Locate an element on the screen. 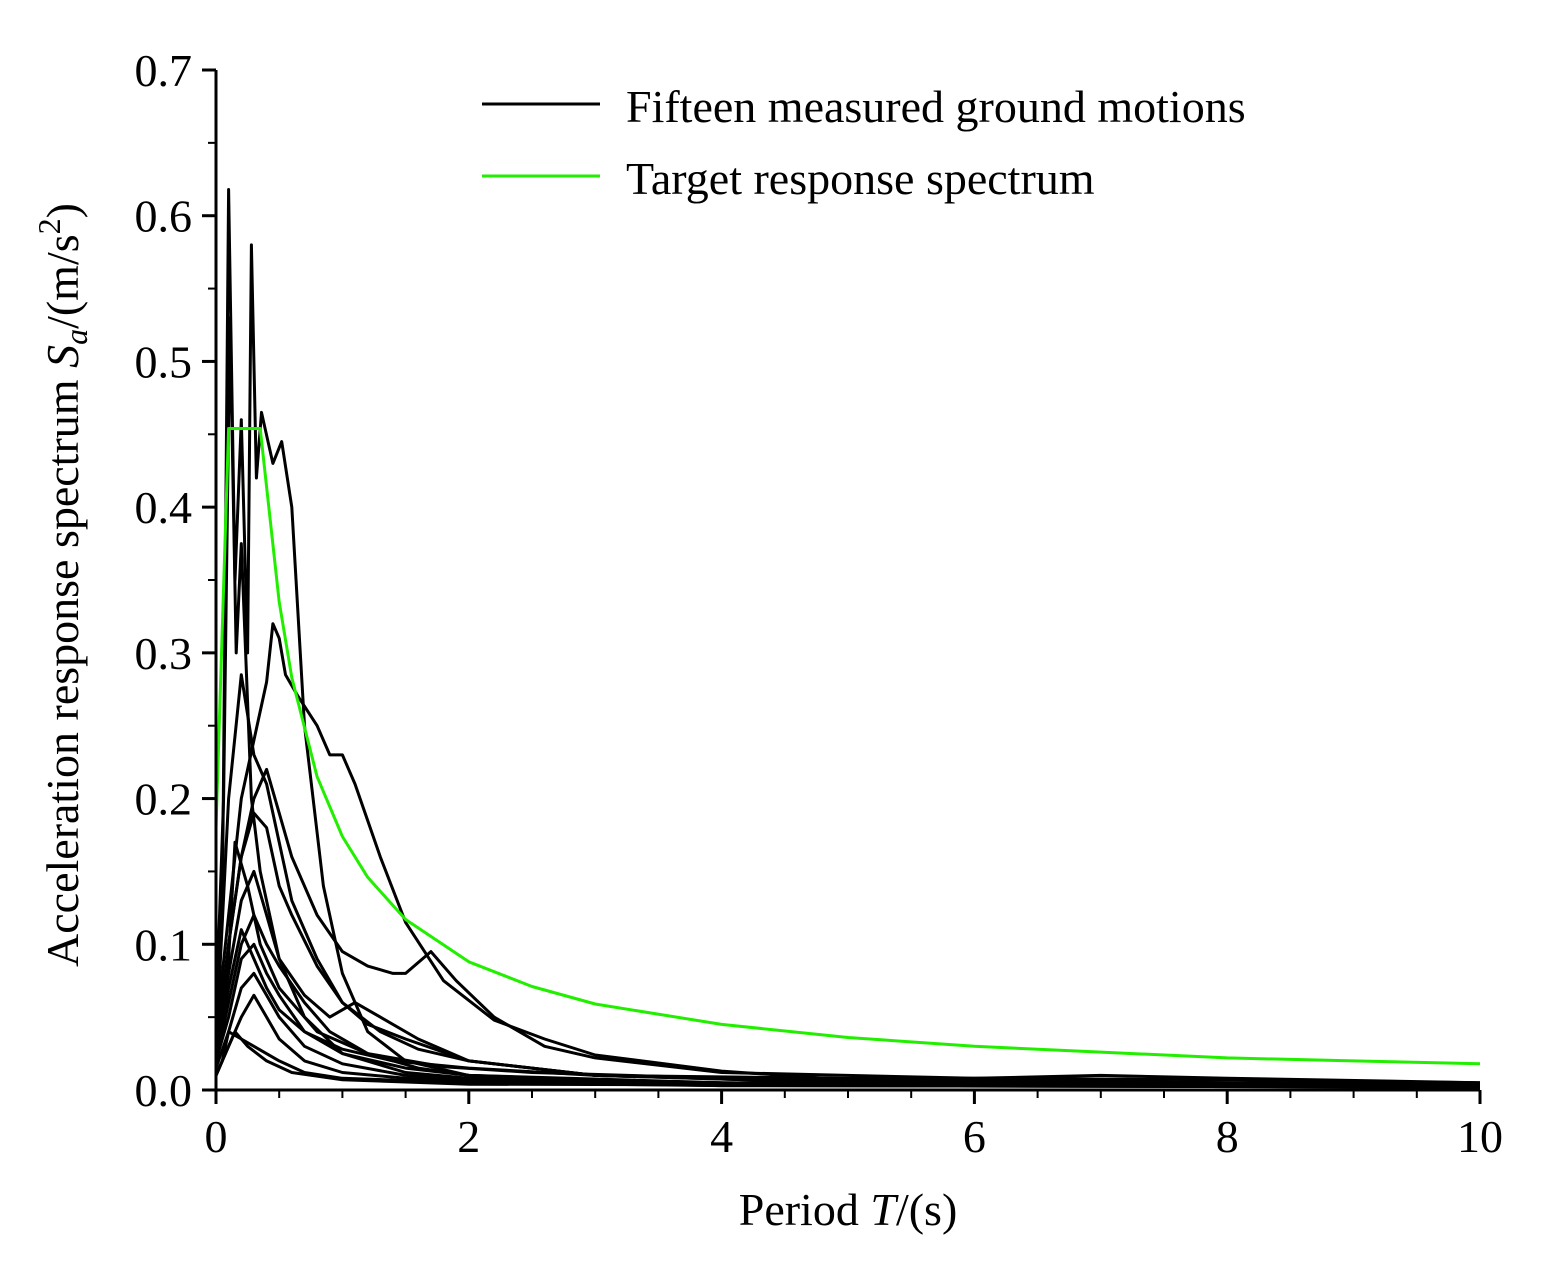  x-tick-label: 2 is located at coordinates (468, 1136).